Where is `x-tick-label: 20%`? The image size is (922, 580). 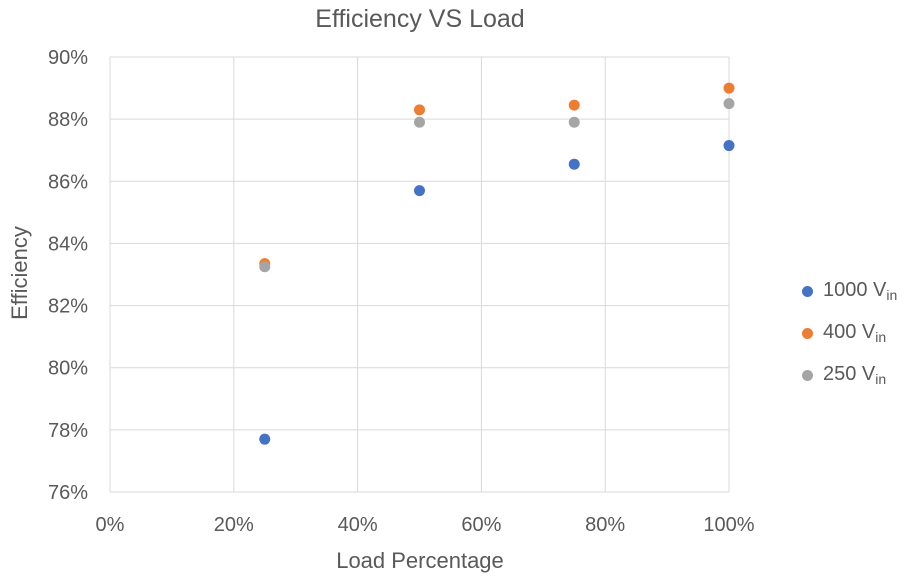 x-tick-label: 20% is located at coordinates (234, 525).